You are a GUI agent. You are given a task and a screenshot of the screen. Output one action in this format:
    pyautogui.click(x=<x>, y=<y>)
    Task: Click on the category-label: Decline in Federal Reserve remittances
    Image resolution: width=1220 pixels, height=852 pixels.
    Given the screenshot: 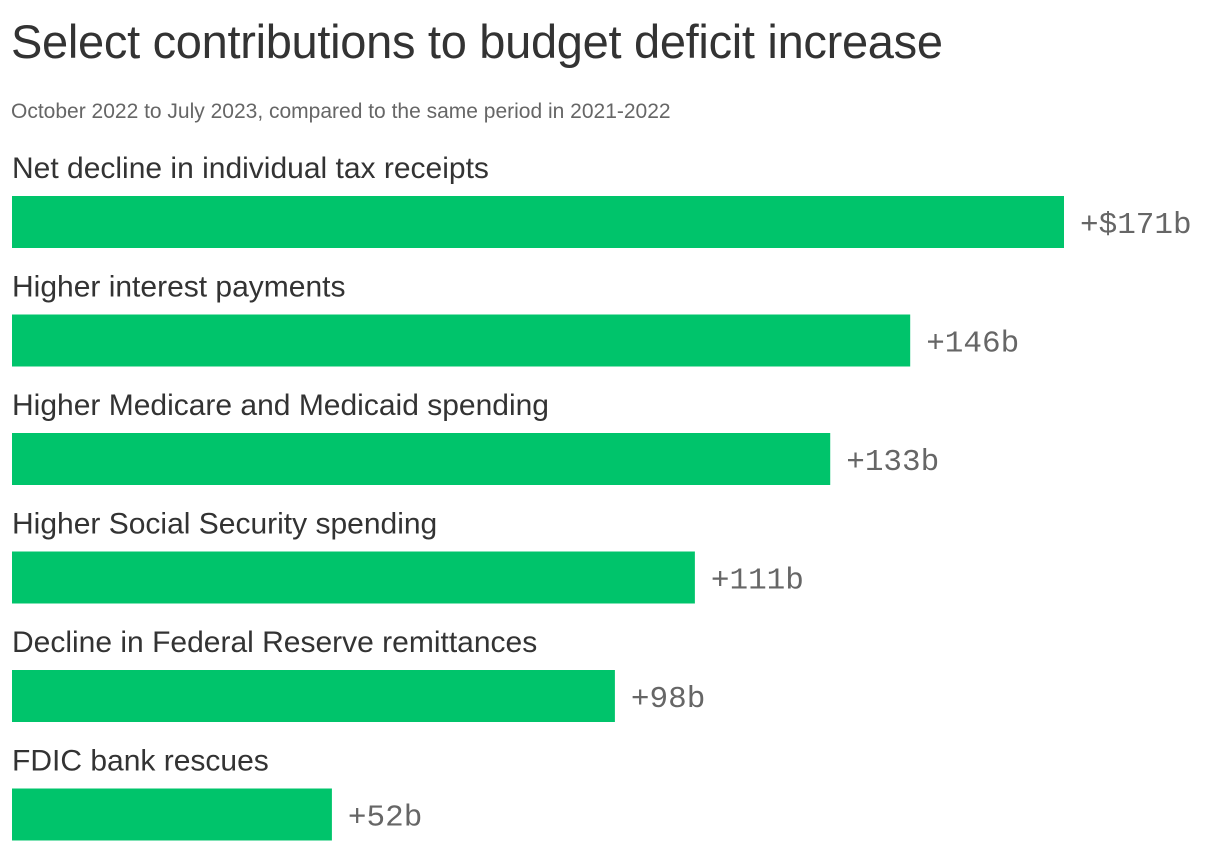 What is the action you would take?
    pyautogui.click(x=274, y=642)
    